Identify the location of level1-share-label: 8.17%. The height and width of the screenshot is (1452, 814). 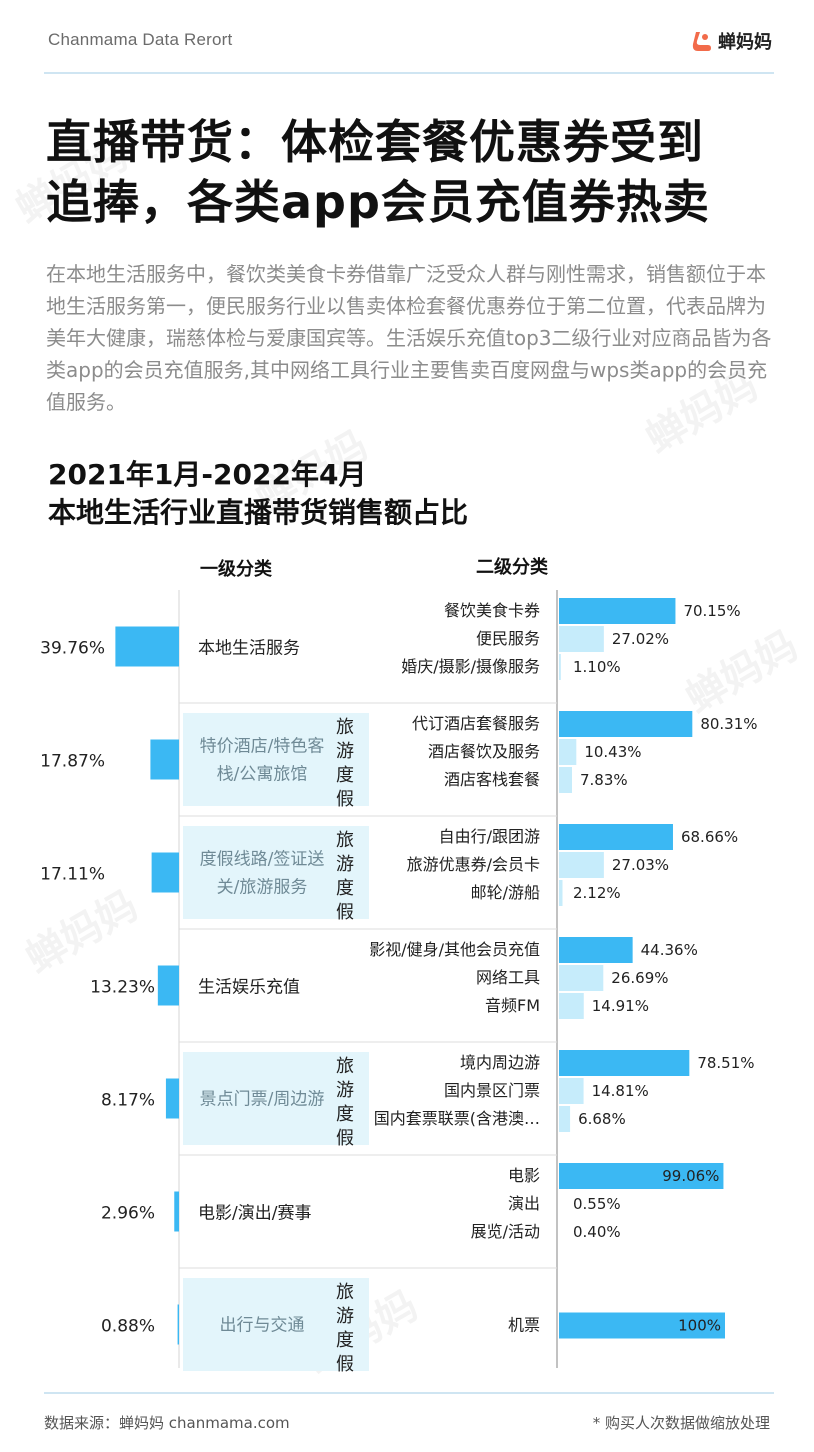
(128, 1101).